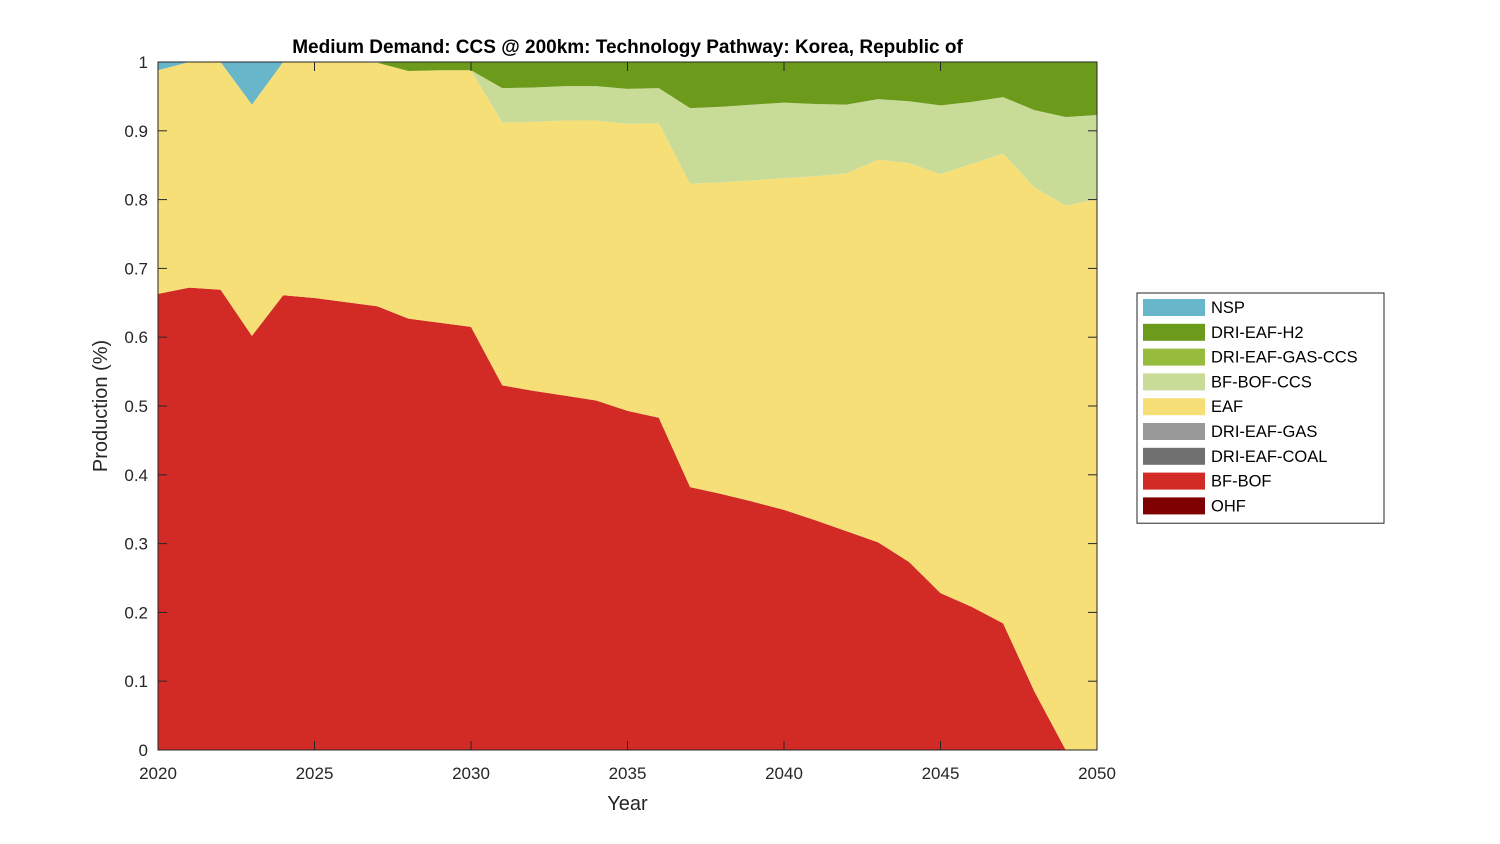  What do you see at coordinates (136, 131) in the screenshot?
I see `y-tick-label: 0.9` at bounding box center [136, 131].